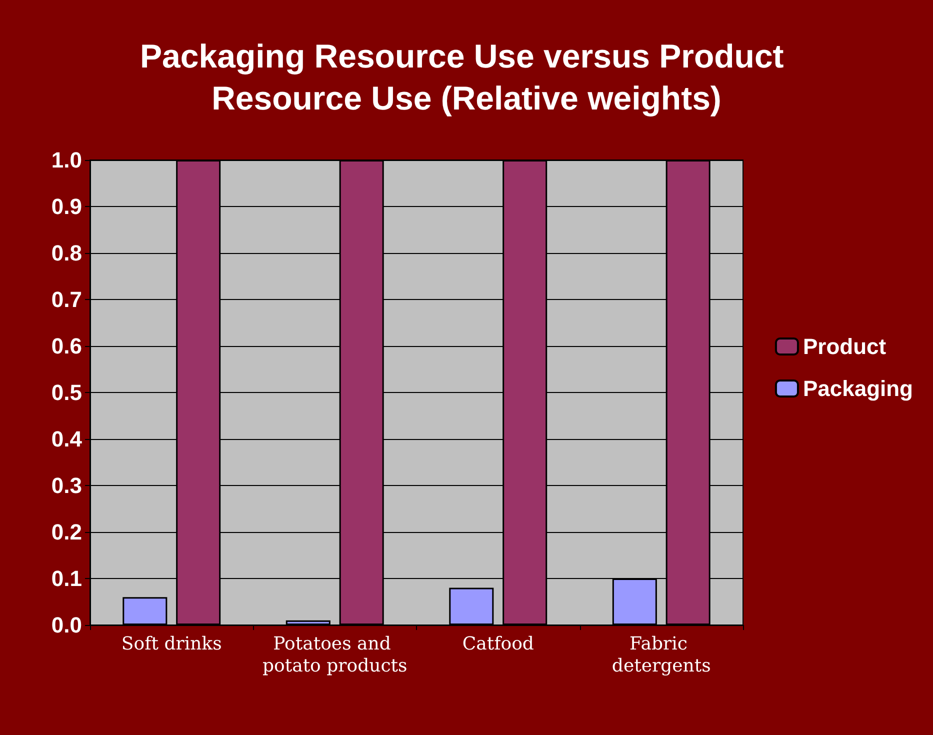 This screenshot has width=933, height=735. I want to click on x-tick-label: Soft drinks, so click(171, 644).